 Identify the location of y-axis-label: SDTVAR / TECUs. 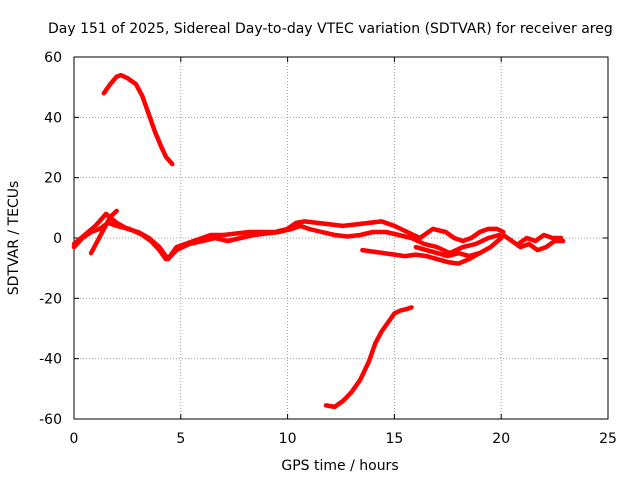
(14, 238).